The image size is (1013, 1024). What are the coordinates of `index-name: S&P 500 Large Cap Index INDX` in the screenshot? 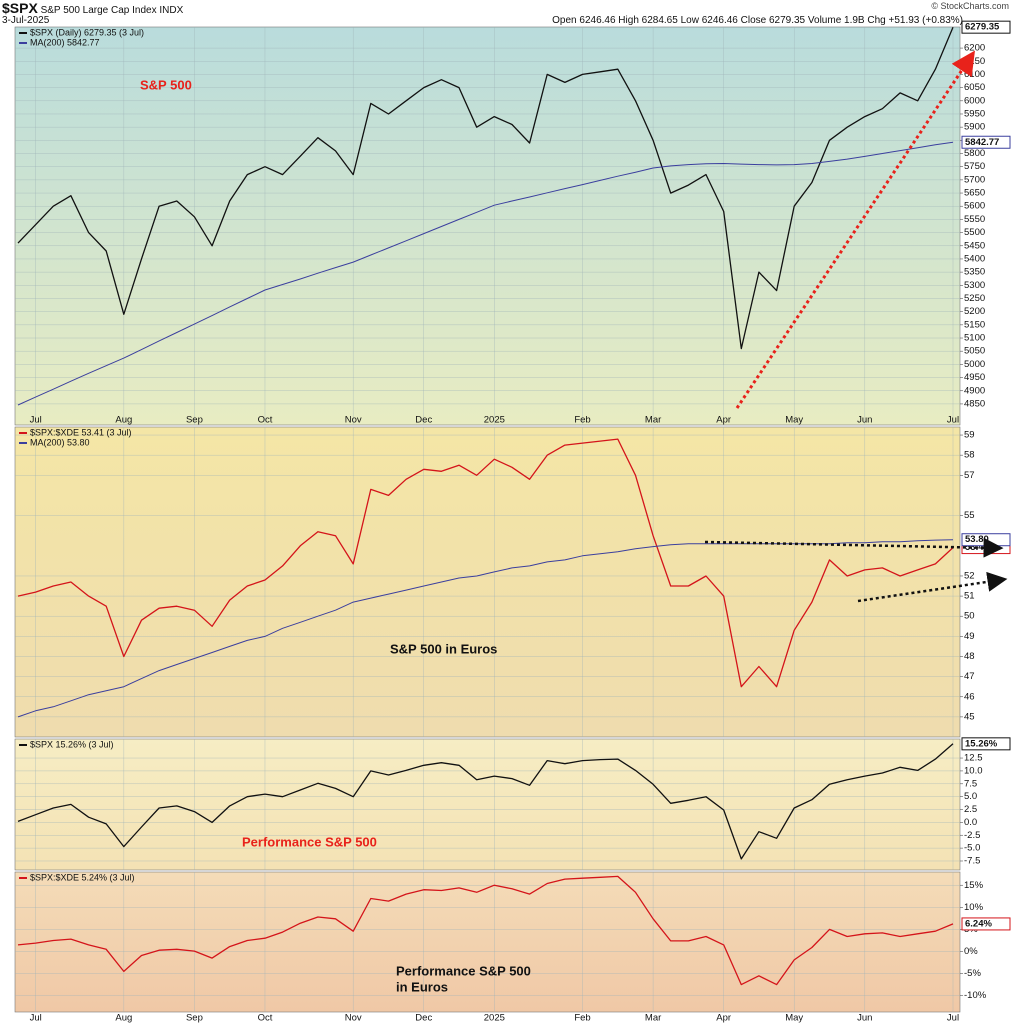 It's located at (112, 10).